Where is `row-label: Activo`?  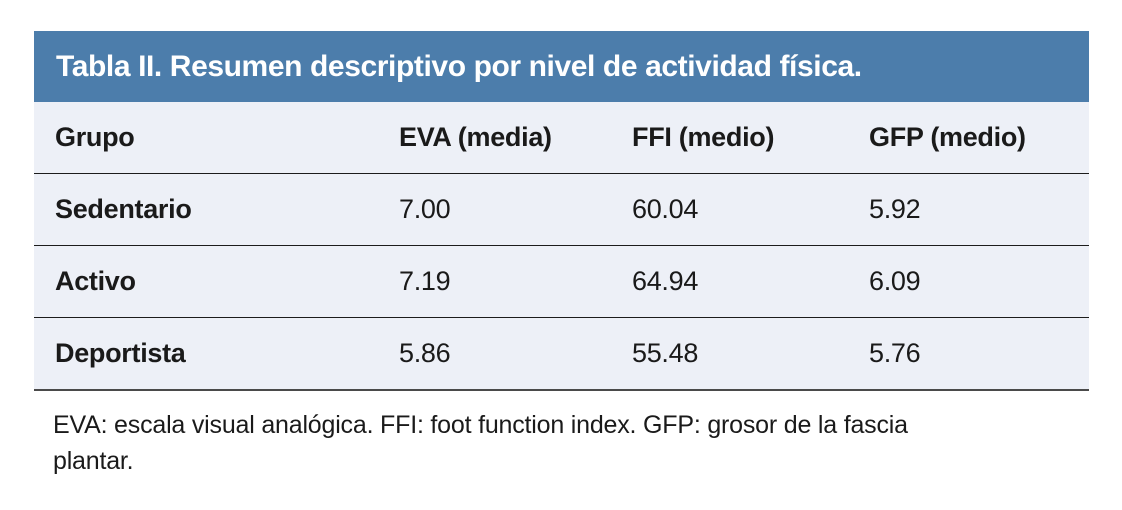 row-label: Activo is located at coordinates (95, 281).